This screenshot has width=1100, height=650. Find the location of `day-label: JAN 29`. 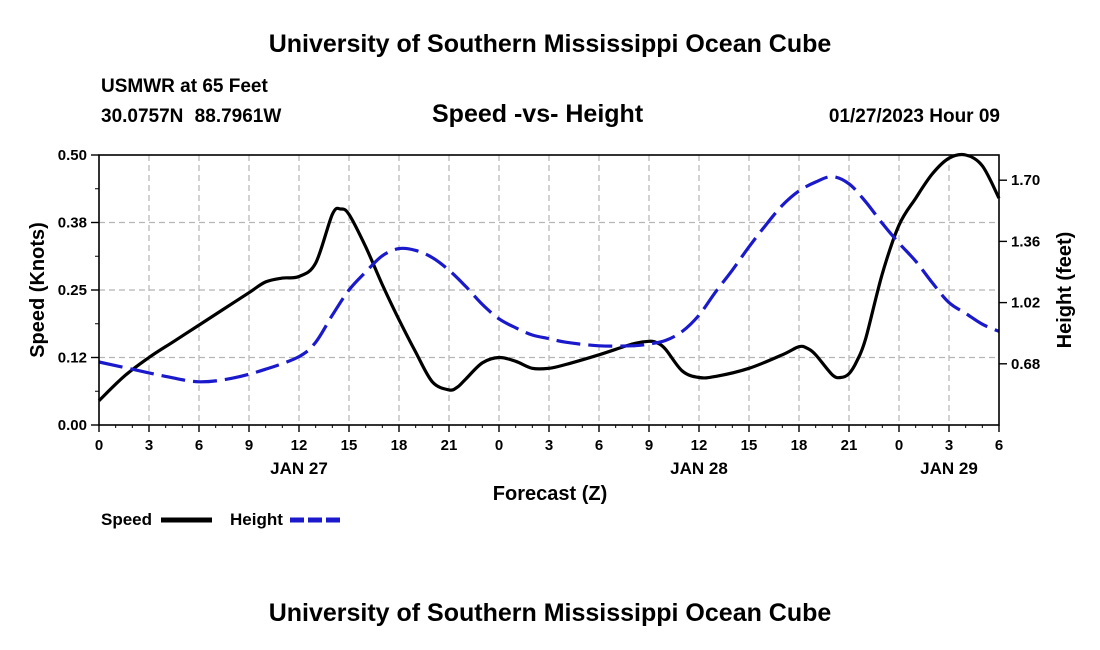

day-label: JAN 29 is located at coordinates (949, 468).